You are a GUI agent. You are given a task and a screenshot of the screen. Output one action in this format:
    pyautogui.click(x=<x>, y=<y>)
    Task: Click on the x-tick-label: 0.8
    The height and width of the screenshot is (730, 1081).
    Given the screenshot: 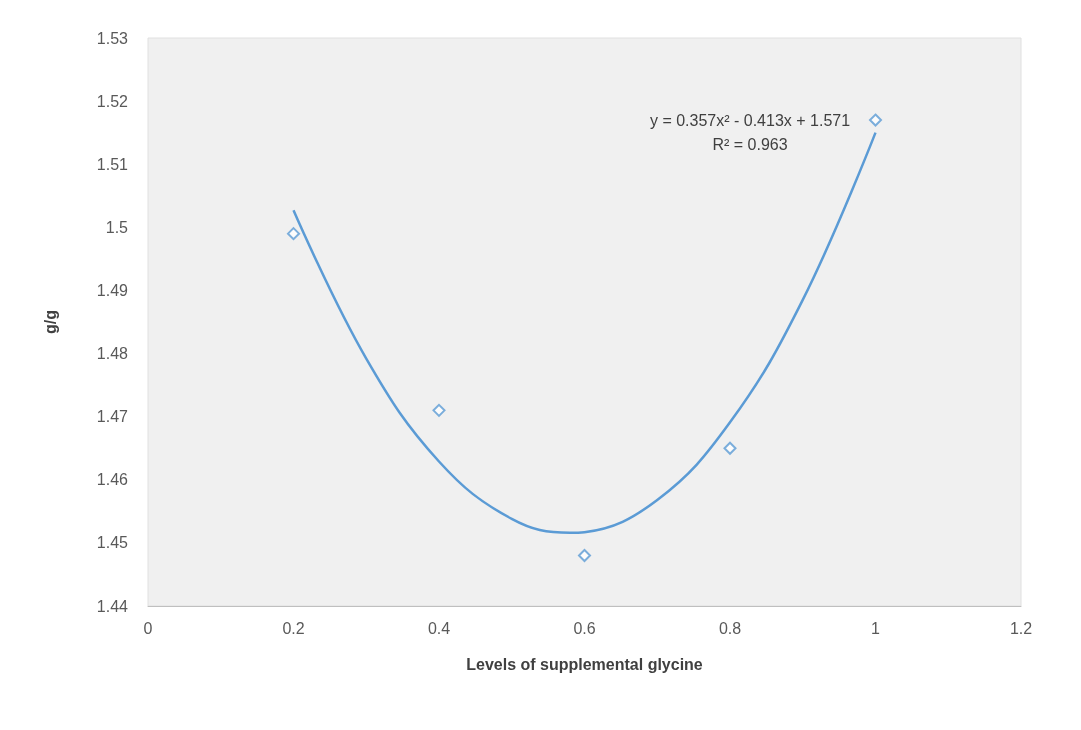 What is the action you would take?
    pyautogui.click(x=730, y=628)
    